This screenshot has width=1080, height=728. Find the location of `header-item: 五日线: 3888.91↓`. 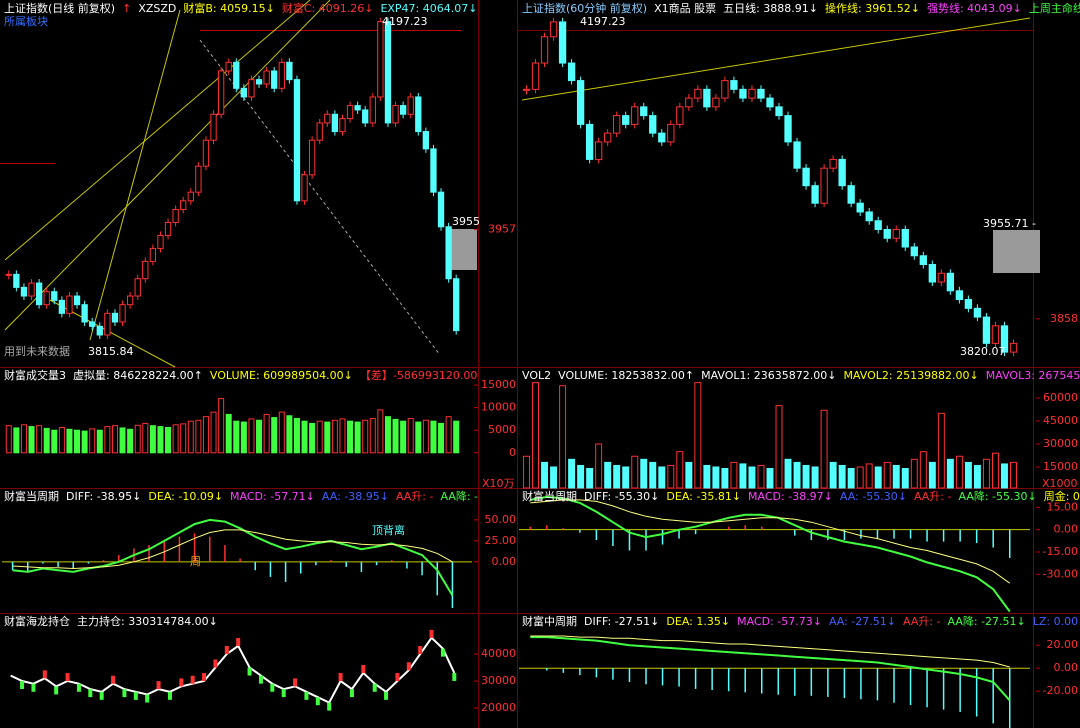

header-item: 五日线: 3888.91↓ is located at coordinates (770, 8).